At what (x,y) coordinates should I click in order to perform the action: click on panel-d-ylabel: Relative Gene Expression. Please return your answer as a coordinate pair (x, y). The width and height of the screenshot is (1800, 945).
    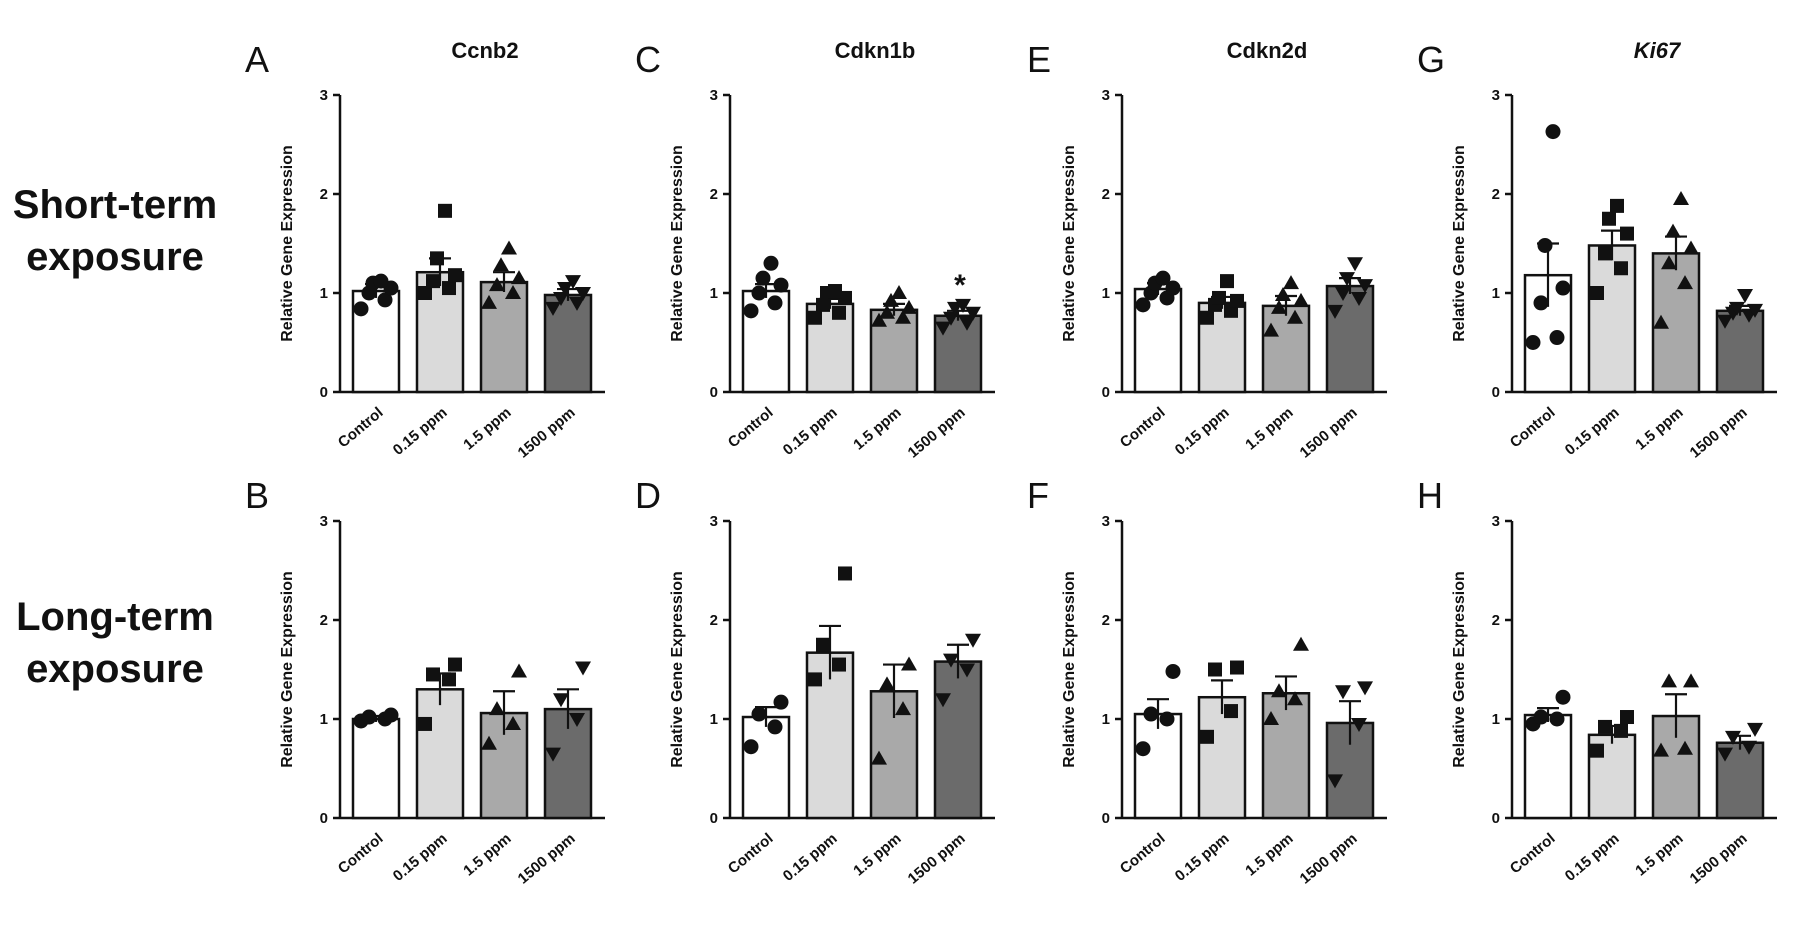
    Looking at the image, I should click on (677, 669).